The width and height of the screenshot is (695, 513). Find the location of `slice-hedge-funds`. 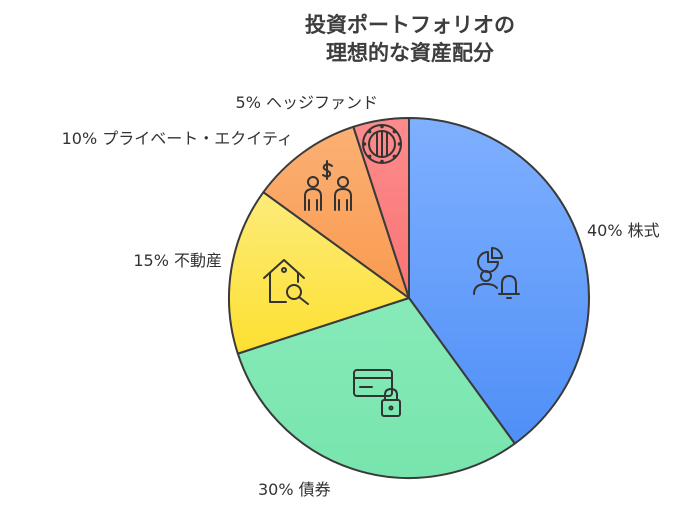

slice-hedge-funds is located at coordinates (381, 208).